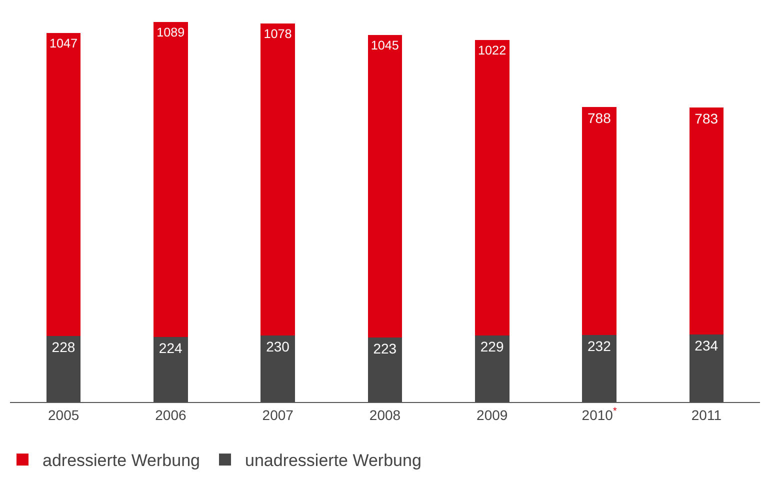  I want to click on data-label: 1045, so click(384, 45).